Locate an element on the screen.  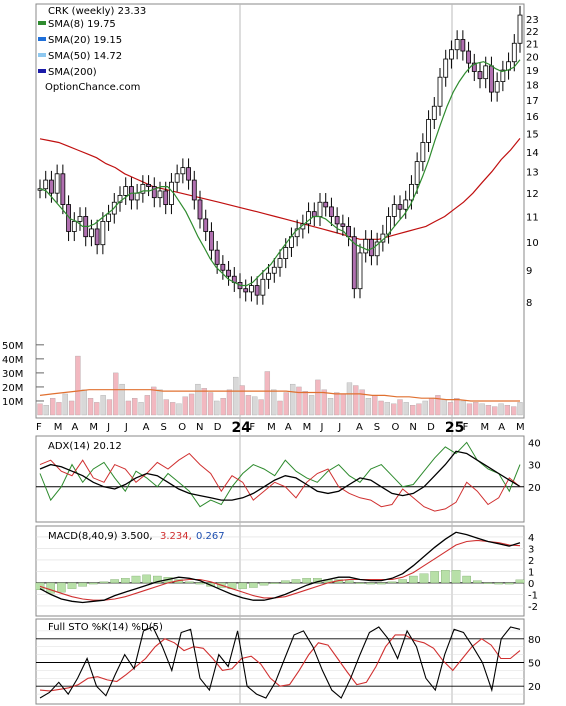
adx-tick-label: 30 is located at coordinates (534, 466).